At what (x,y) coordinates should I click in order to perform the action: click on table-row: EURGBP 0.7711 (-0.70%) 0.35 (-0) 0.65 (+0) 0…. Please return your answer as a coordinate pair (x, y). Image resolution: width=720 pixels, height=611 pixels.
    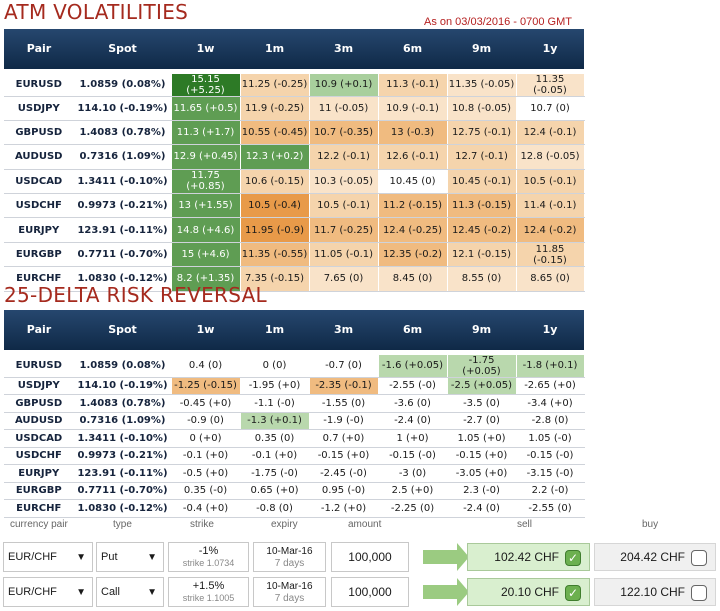
    Looking at the image, I should click on (294, 491).